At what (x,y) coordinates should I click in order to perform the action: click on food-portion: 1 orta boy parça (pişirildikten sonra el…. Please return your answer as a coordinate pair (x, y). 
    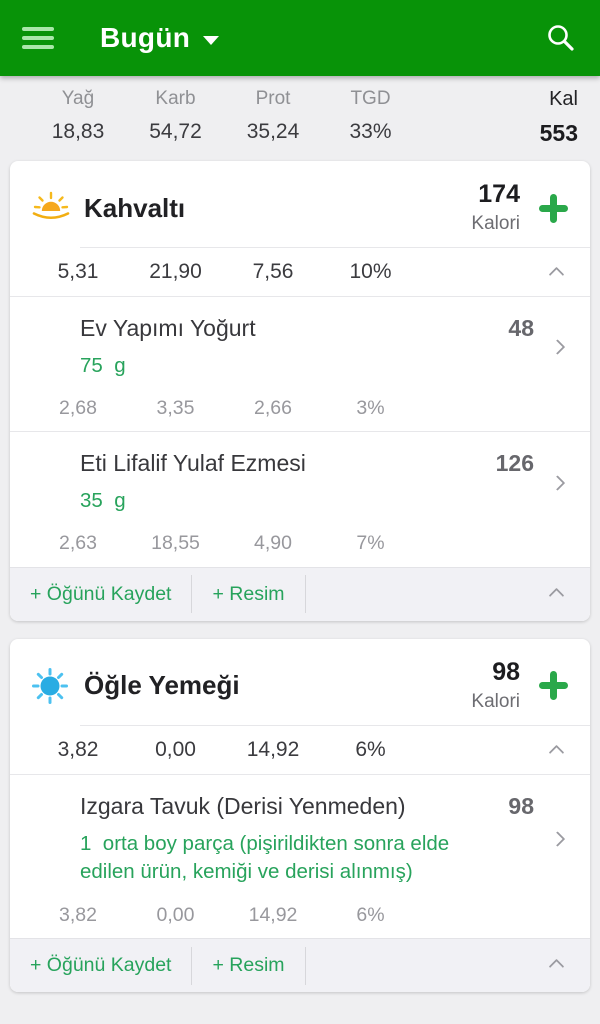
    Looking at the image, I should click on (267, 857).